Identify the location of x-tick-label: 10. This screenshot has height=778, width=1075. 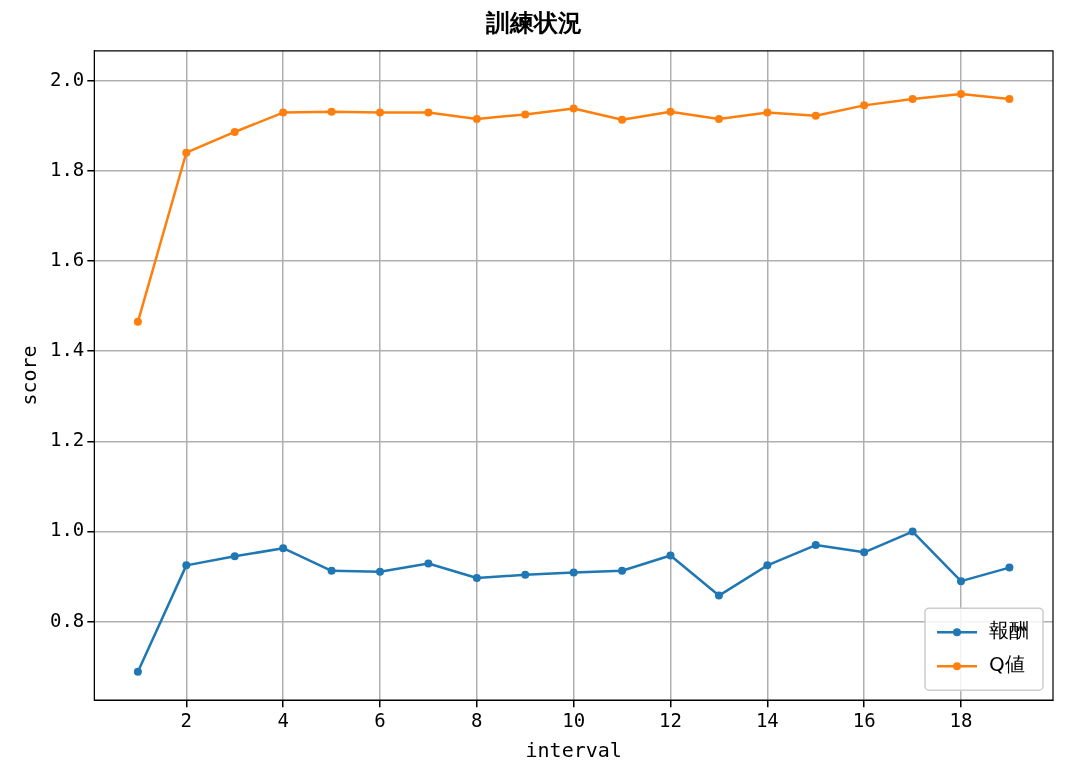
(574, 719).